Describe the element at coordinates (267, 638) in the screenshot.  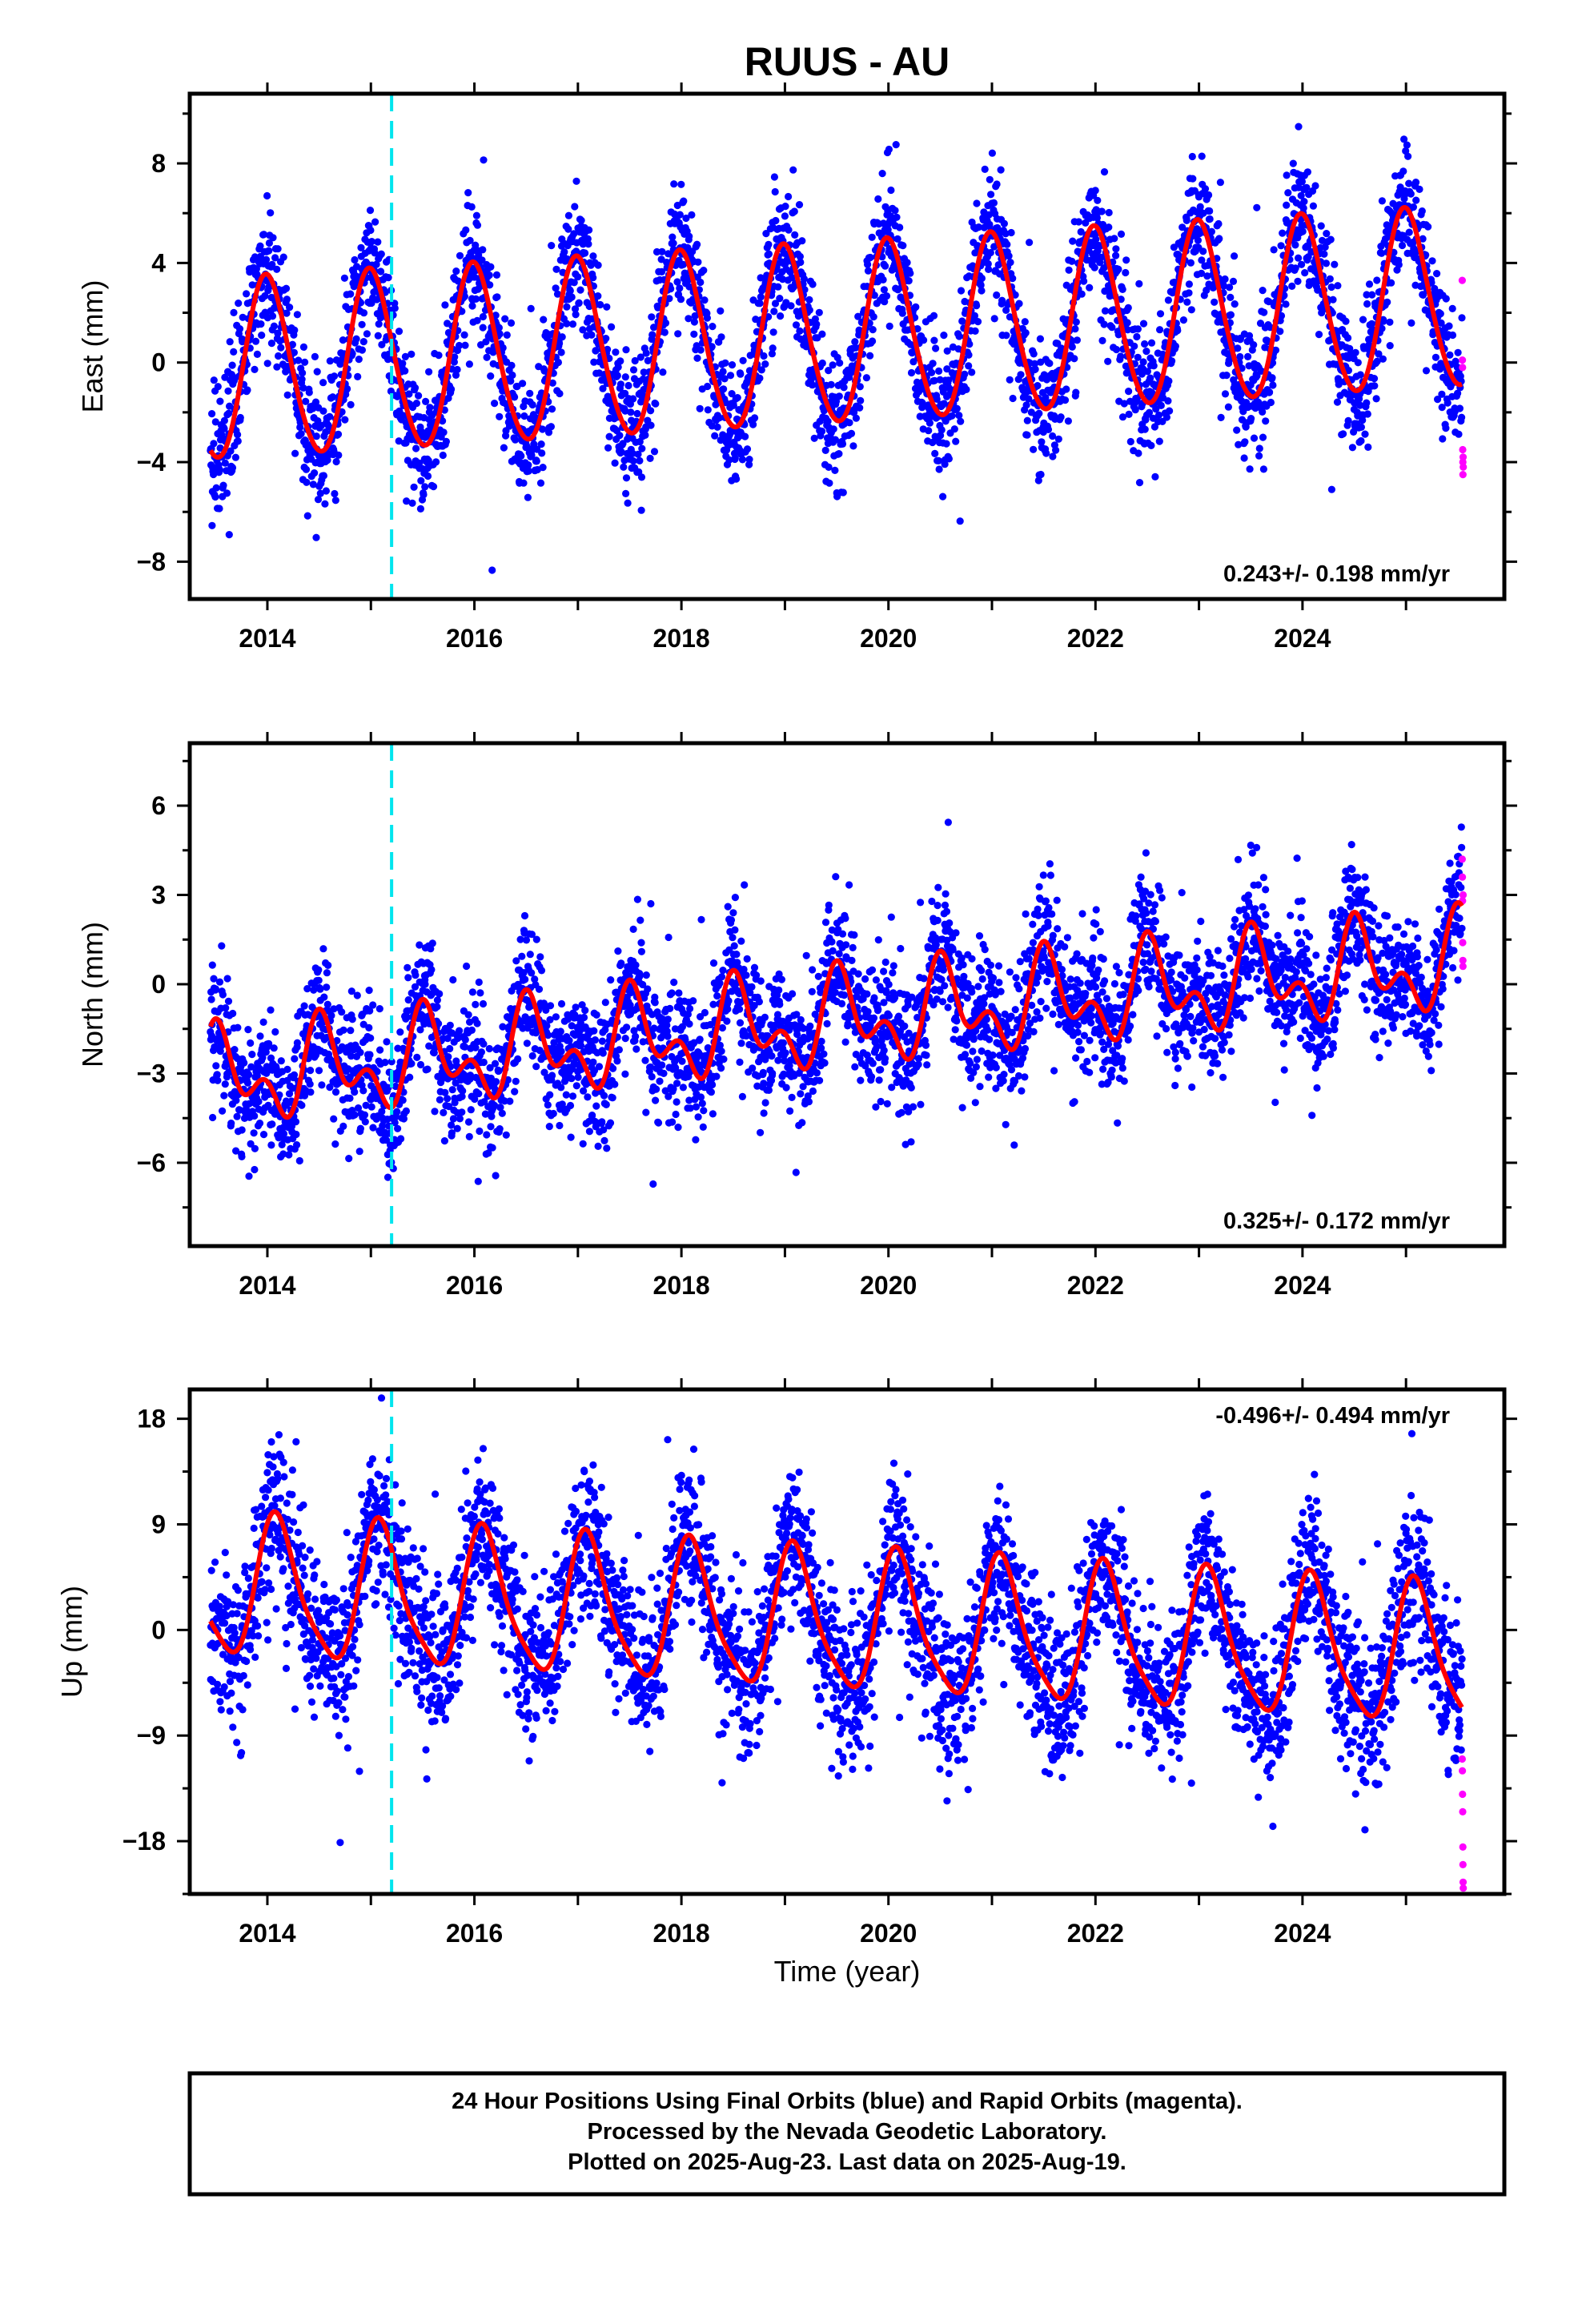
I see `x-tick-label: 2014` at that location.